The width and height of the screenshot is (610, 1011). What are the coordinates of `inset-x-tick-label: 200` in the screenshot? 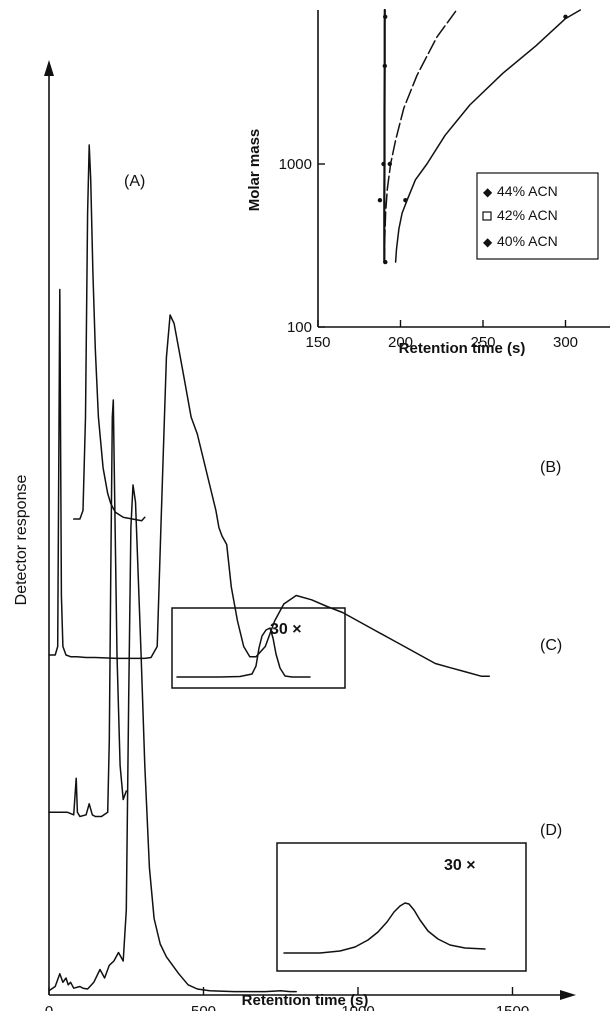 It's located at (400, 342).